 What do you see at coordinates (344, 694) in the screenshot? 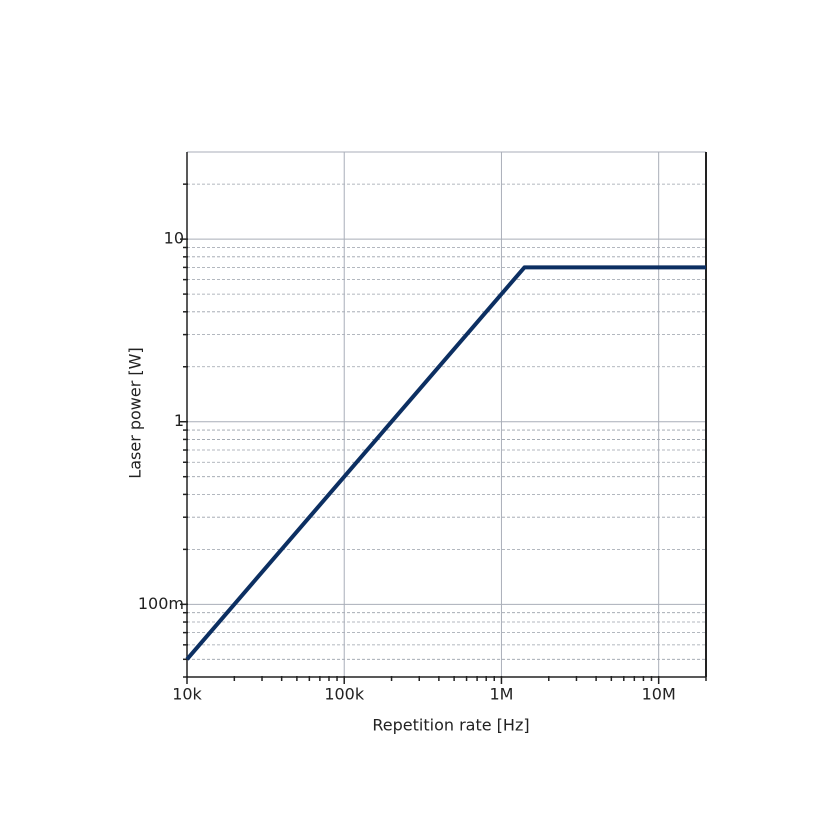
I see `x-tick-label: 100k` at bounding box center [344, 694].